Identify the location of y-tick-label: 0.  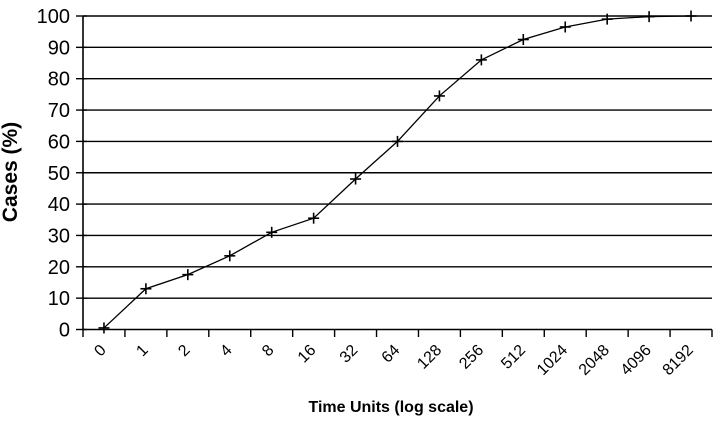
(64, 331).